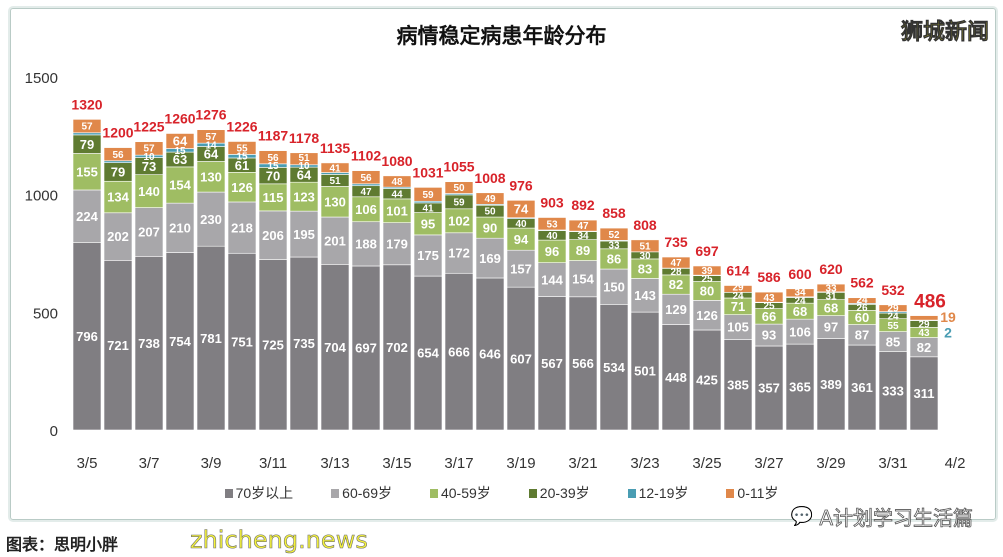  I want to click on data-label: 207, so click(149, 232).